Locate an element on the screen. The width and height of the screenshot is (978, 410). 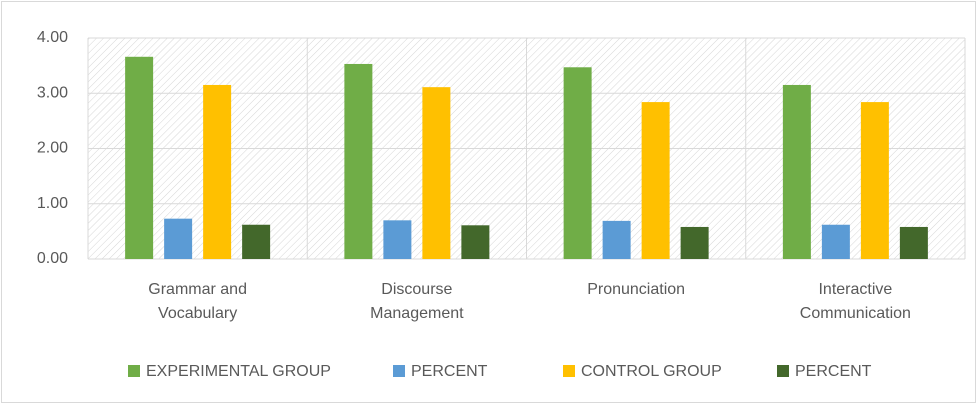
y-tick-label: 1.00 is located at coordinates (52, 203).